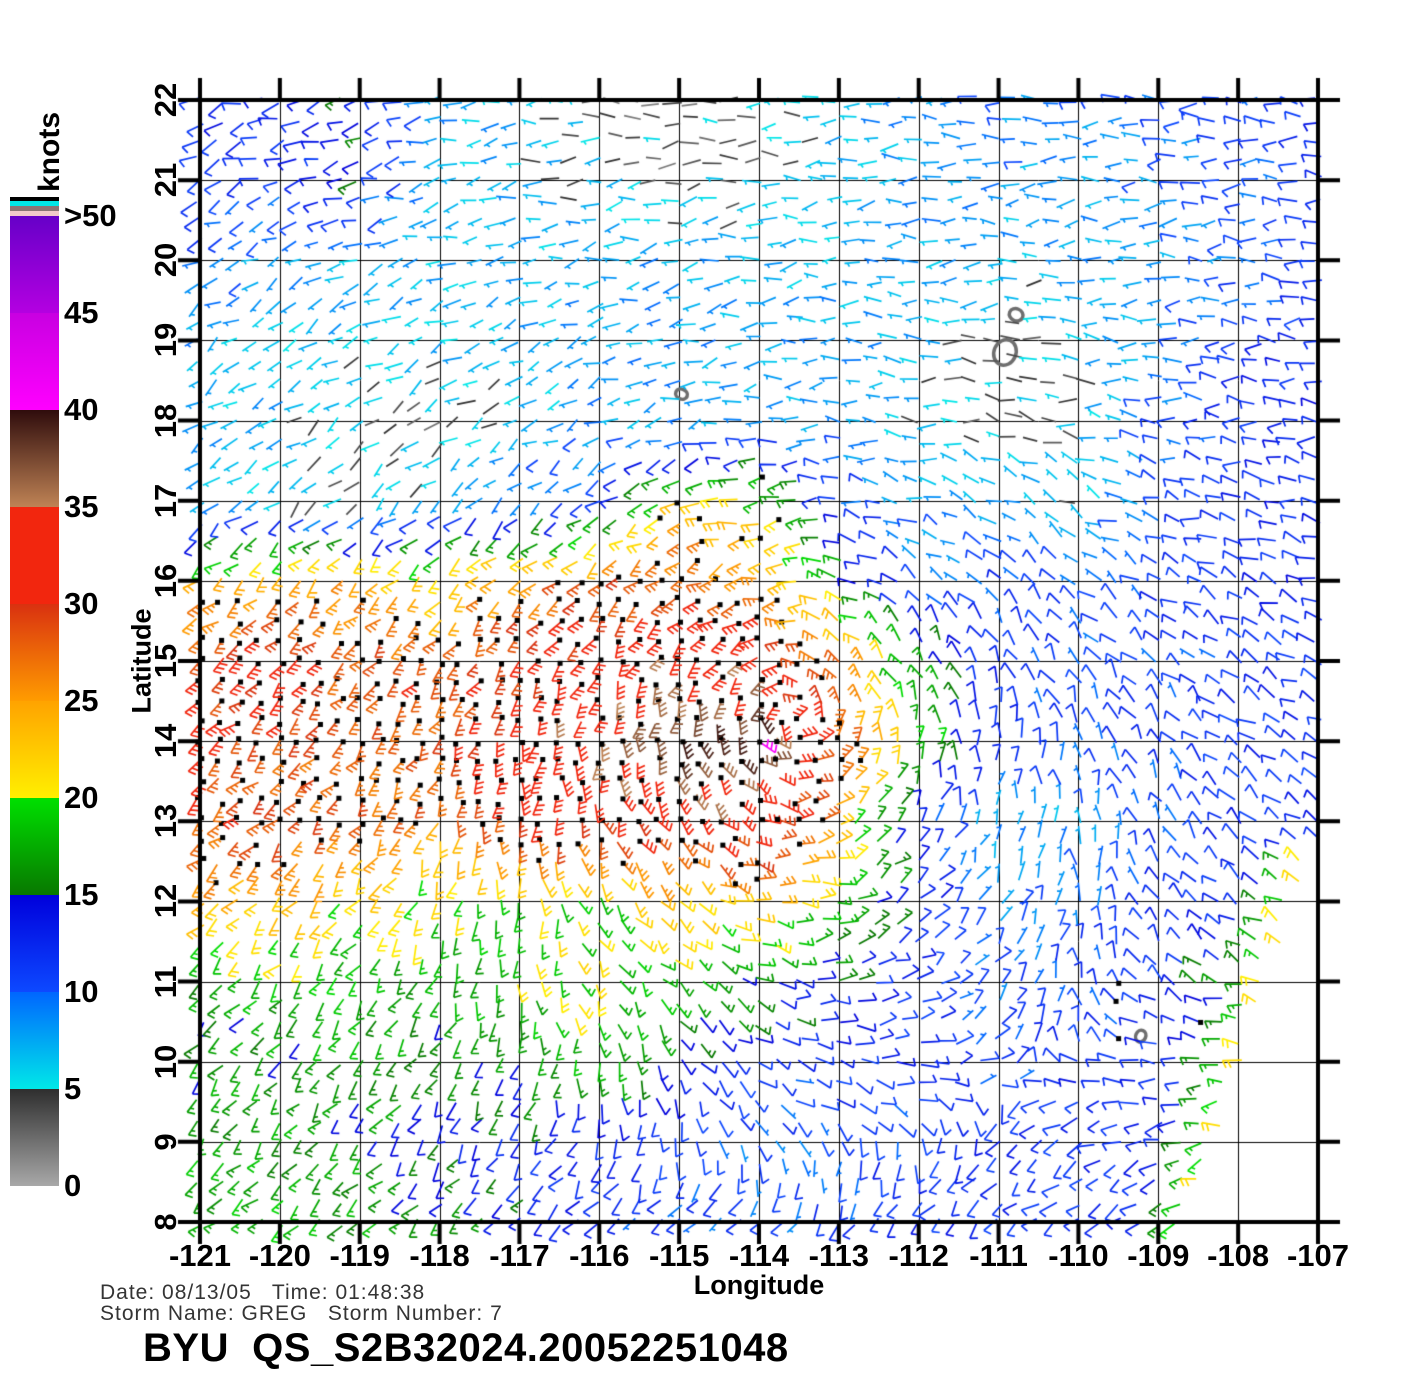 This screenshot has height=1400, width=1420. Describe the element at coordinates (165, 1142) in the screenshot. I see `y-tick-label: 9` at that location.